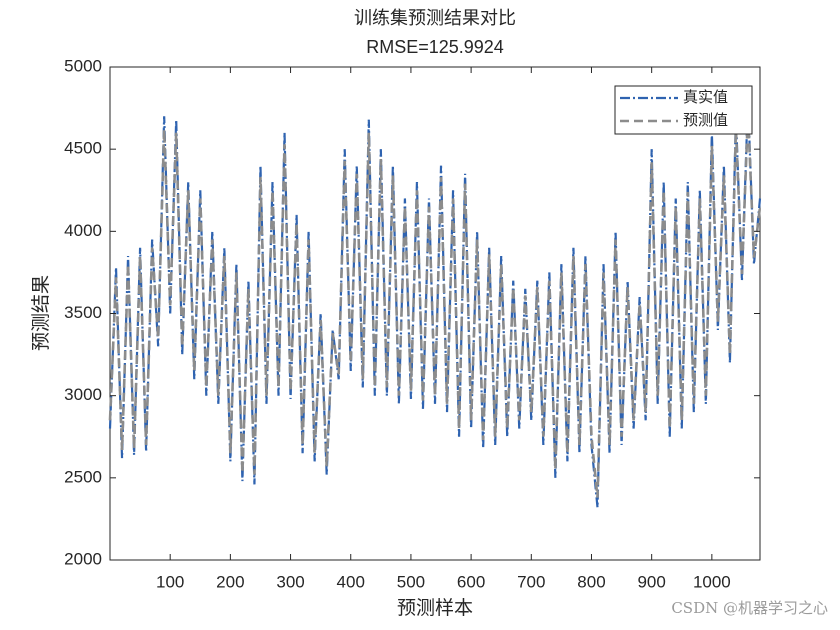  I want to click on x-tick-label: 200, so click(230, 581).